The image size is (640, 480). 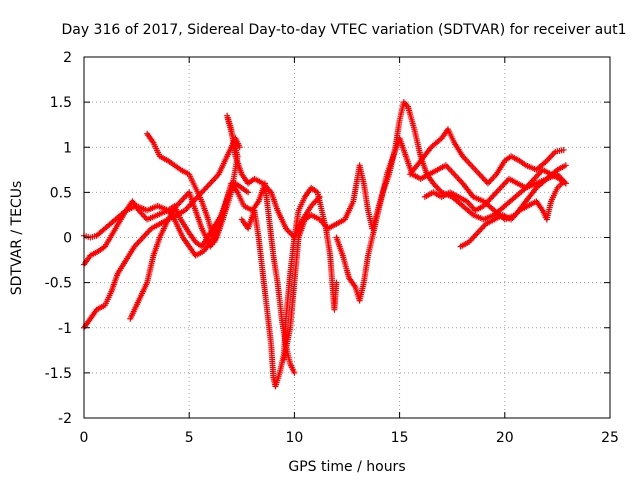 What do you see at coordinates (65, 329) in the screenshot?
I see `y-tick-label: -1` at bounding box center [65, 329].